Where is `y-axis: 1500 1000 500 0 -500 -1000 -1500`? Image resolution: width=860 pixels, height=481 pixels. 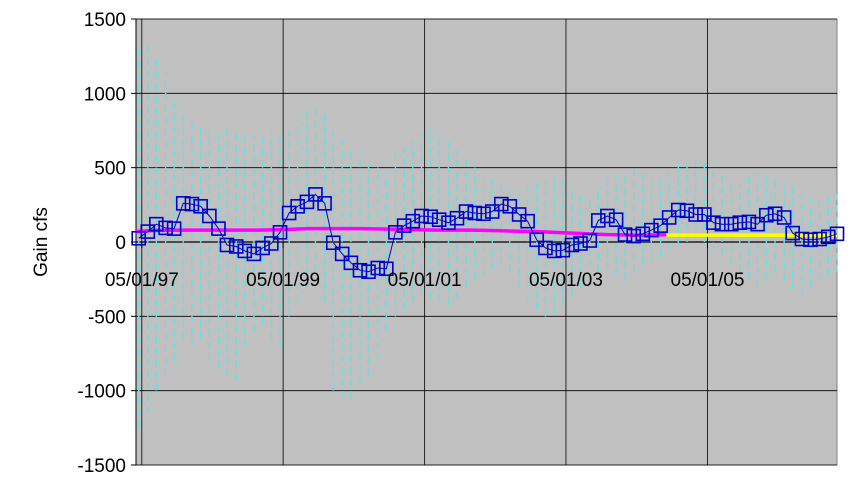
y-axis: 1500 1000 500 0 -500 -1000 -1500 is located at coordinates (106, 243).